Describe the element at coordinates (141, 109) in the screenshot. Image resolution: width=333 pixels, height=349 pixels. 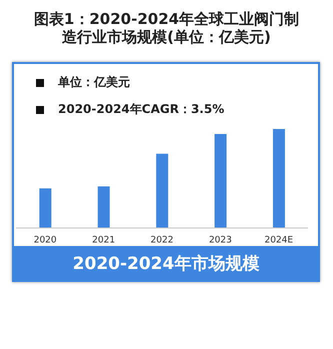
I see `text: 2020-2024年CAGR：3.5%` at that location.